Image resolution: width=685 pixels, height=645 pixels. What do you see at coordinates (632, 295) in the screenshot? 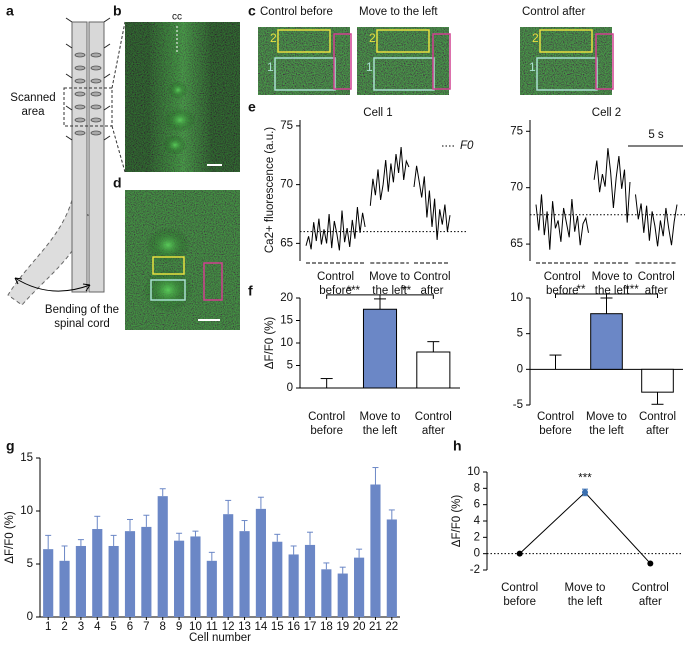
I see `significance-bracket` at bounding box center [632, 295].